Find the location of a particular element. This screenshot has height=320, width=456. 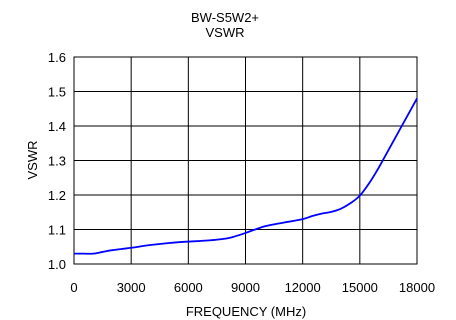

y-tick-label: 1.0 is located at coordinates (57, 264).